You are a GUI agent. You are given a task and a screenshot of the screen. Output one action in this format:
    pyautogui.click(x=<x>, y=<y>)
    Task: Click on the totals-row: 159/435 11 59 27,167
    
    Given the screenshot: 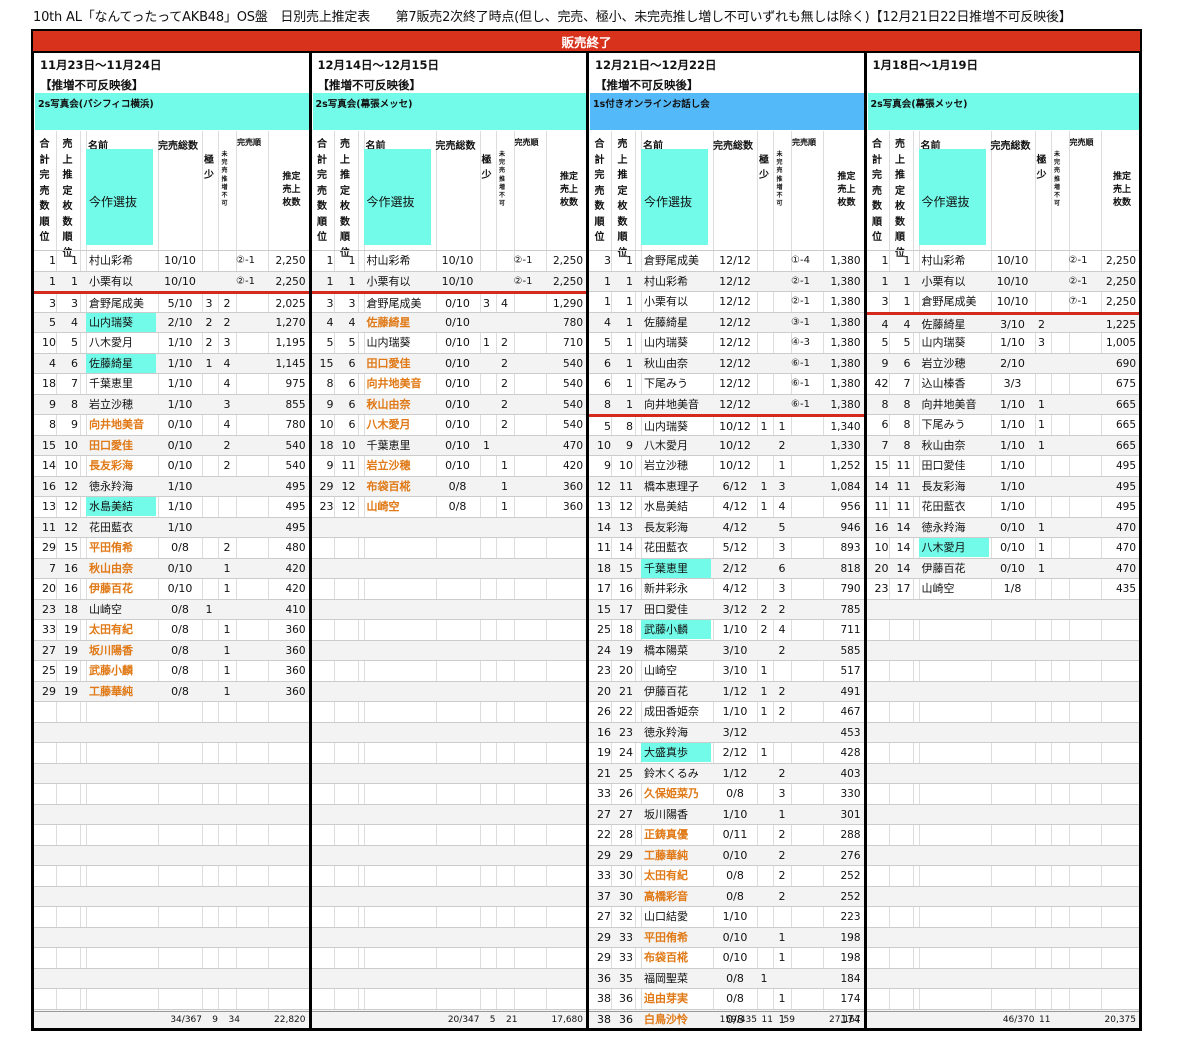 What is the action you would take?
    pyautogui.click(x=726, y=1019)
    